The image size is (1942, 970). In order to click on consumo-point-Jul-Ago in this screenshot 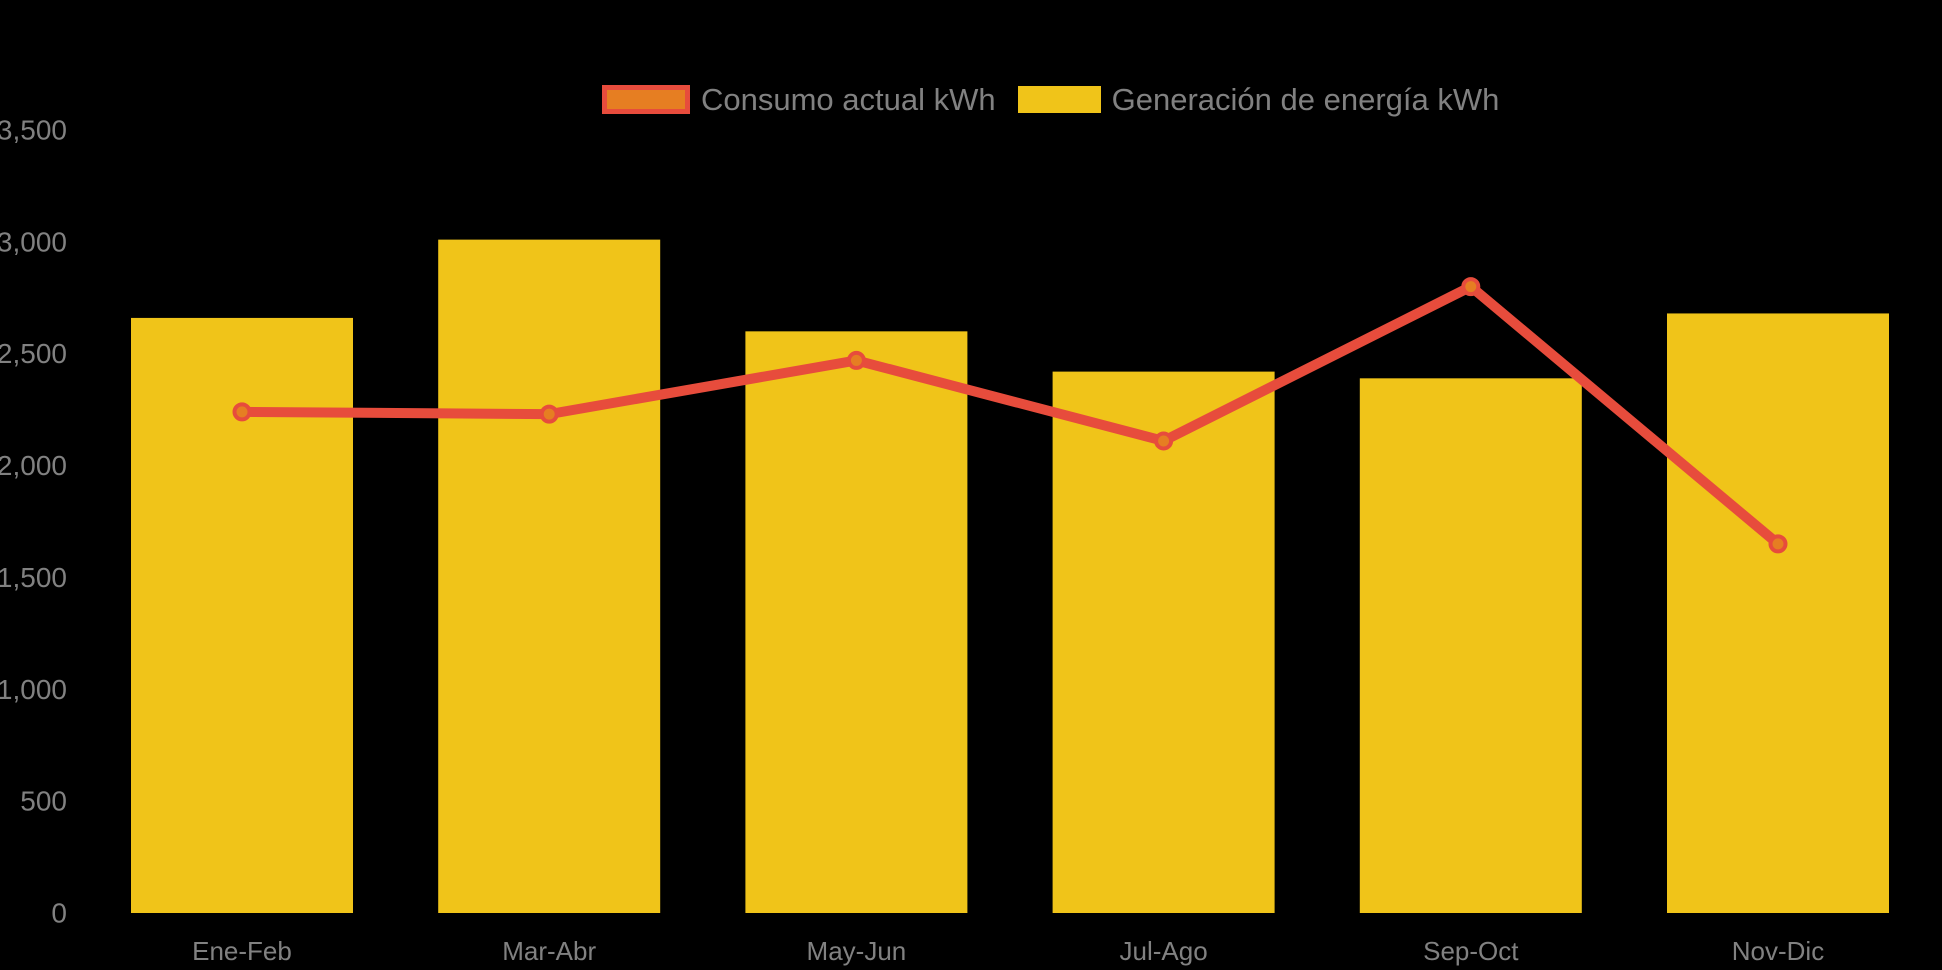, I will do `click(1164, 441)`.